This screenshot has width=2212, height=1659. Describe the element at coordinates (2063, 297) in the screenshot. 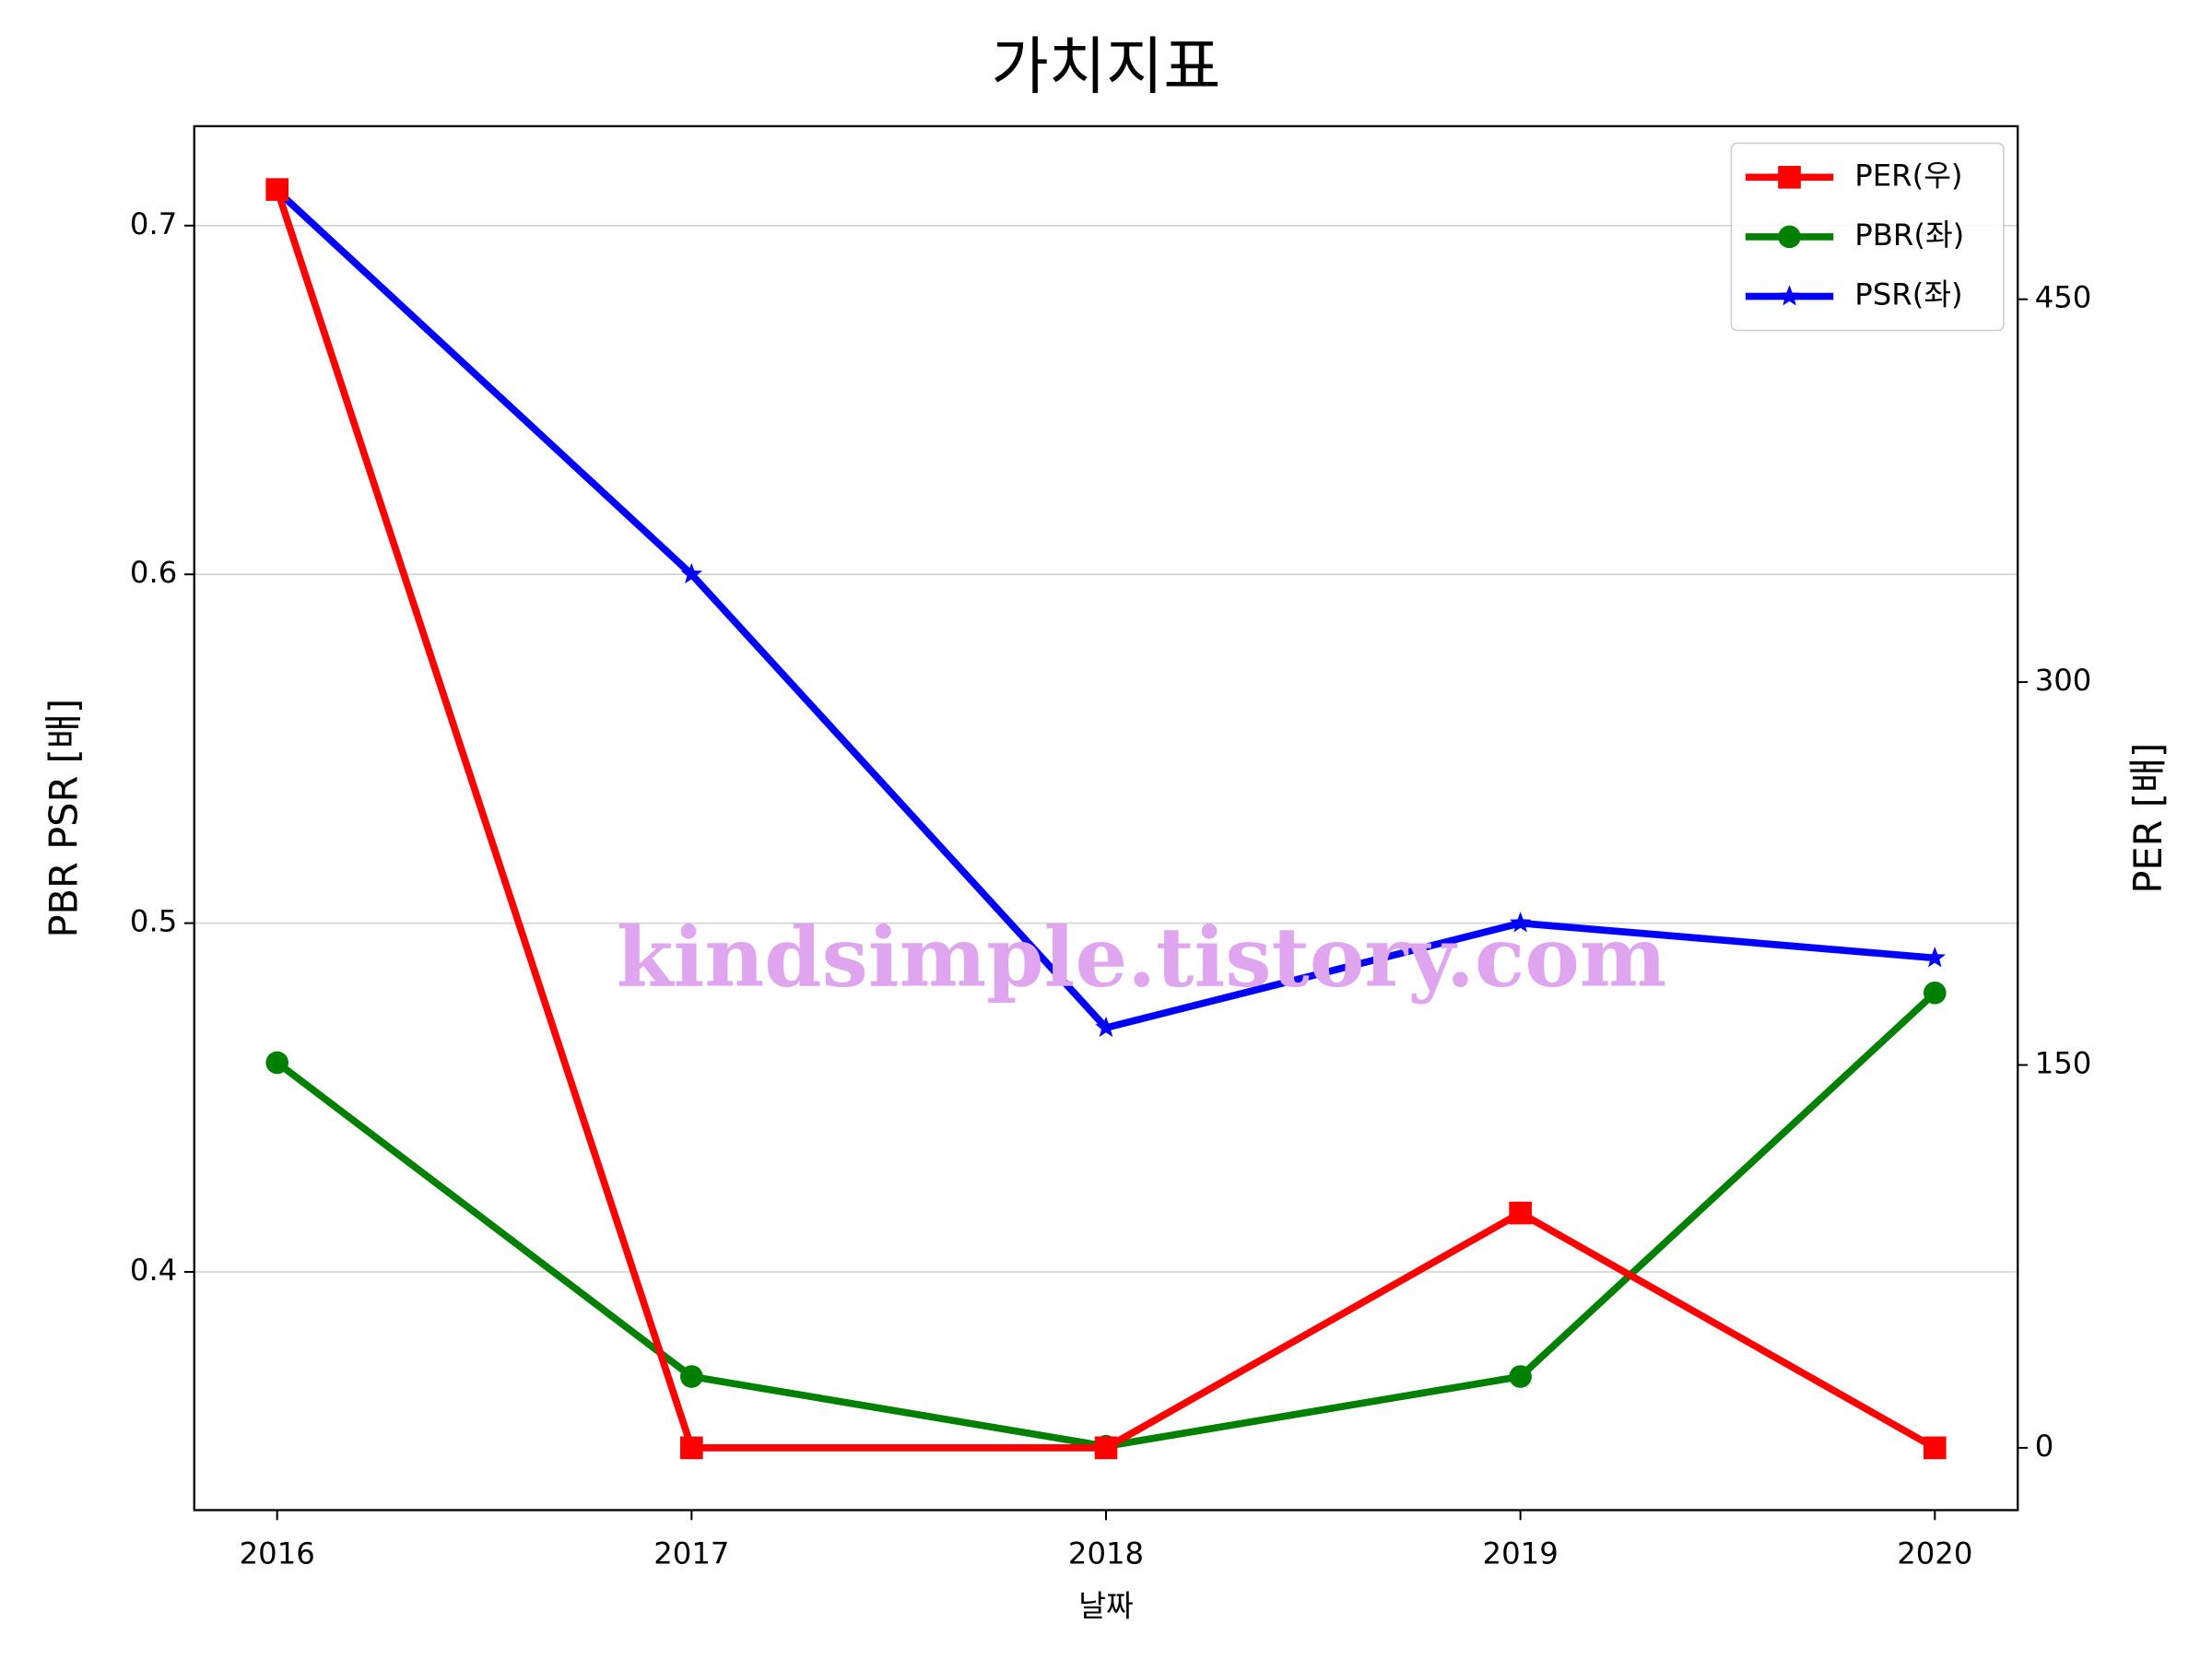

I see `y2-tick-label: 450` at that location.